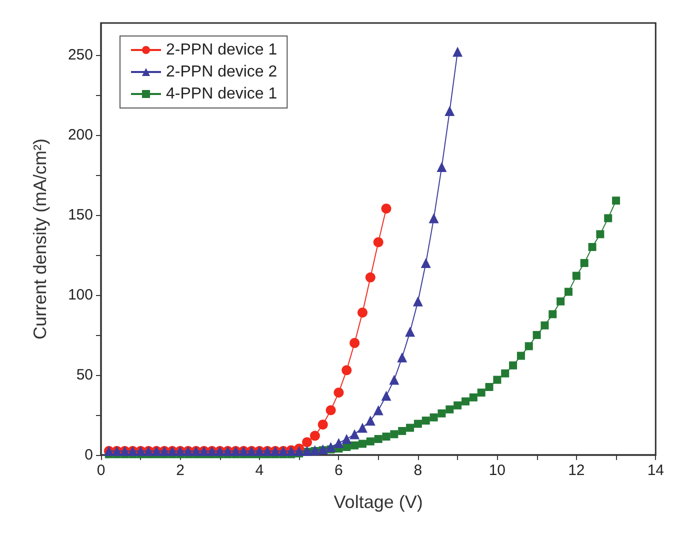 The width and height of the screenshot is (675, 539). What do you see at coordinates (222, 94) in the screenshot?
I see `legend-label: 4-PPN device 1` at bounding box center [222, 94].